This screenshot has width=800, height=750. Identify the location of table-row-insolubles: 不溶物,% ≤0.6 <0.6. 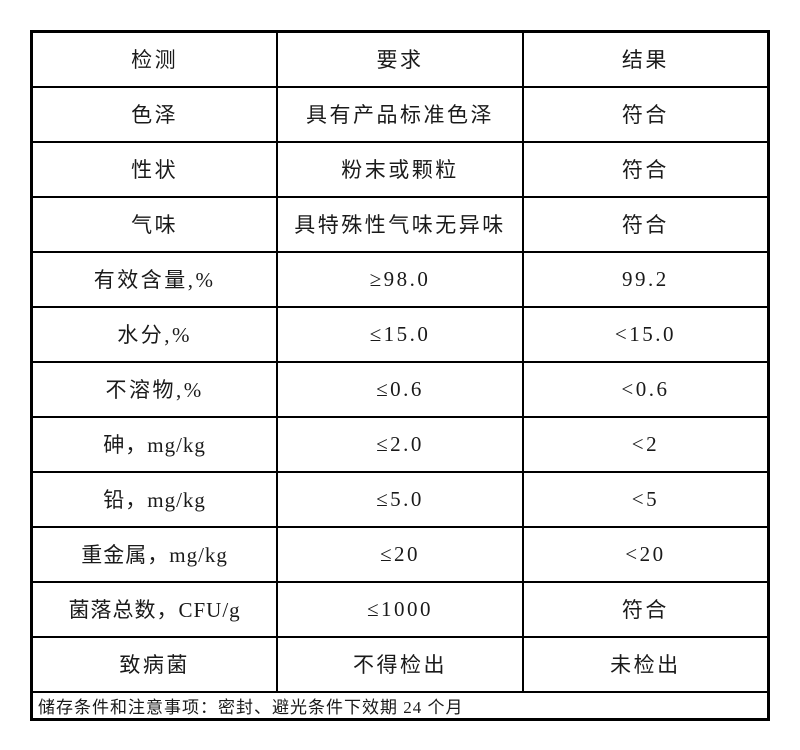
(400, 389).